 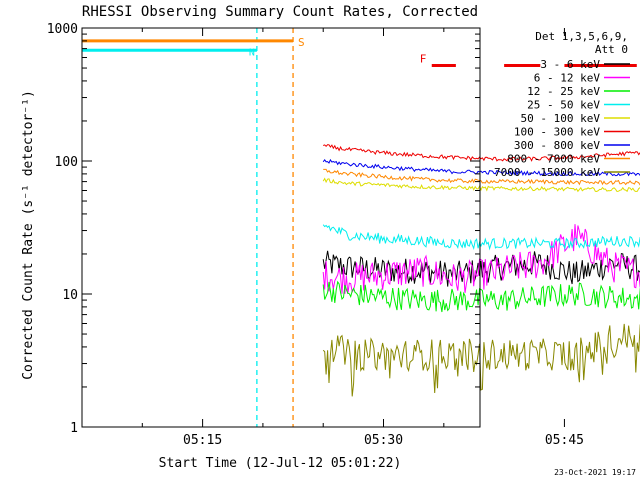 I want to click on legend-label-4: 50 - 100 keV, so click(x=561, y=118).